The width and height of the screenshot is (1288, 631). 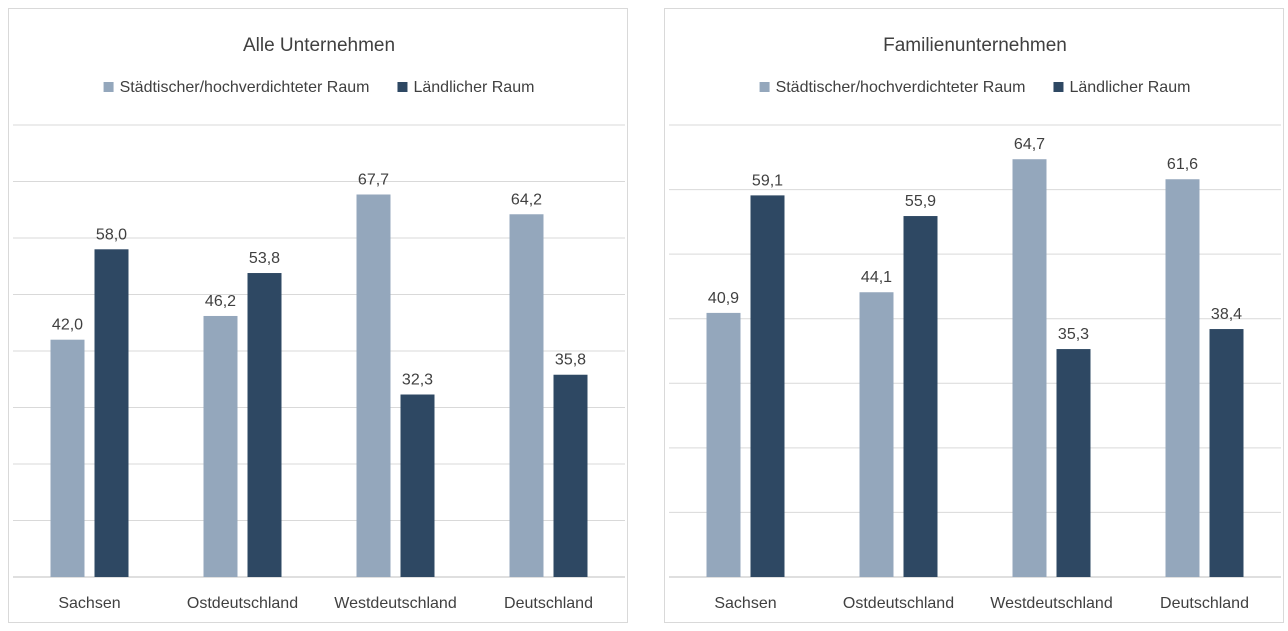 I want to click on data-label: 32,3, so click(x=417, y=380).